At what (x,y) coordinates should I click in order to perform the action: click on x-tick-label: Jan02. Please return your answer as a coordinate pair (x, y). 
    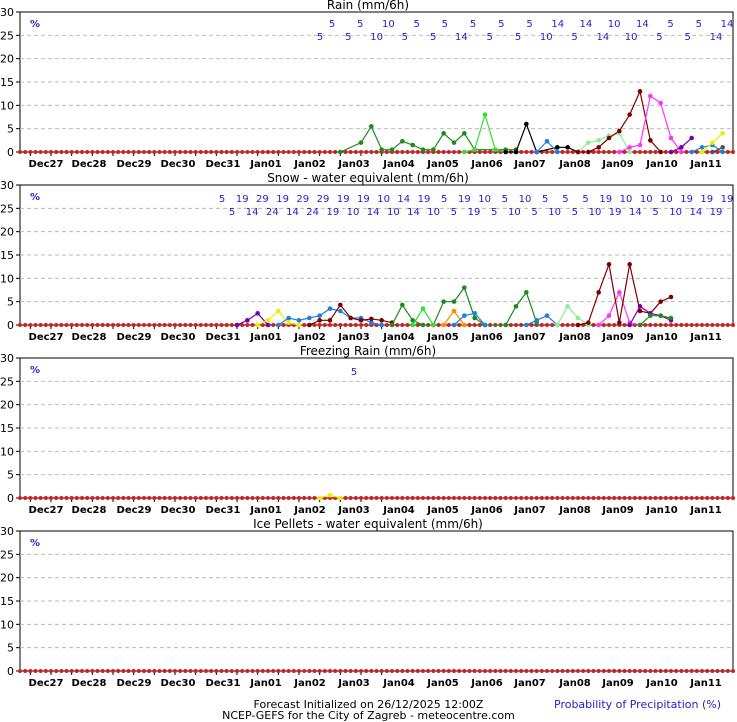
    Looking at the image, I should click on (309, 337).